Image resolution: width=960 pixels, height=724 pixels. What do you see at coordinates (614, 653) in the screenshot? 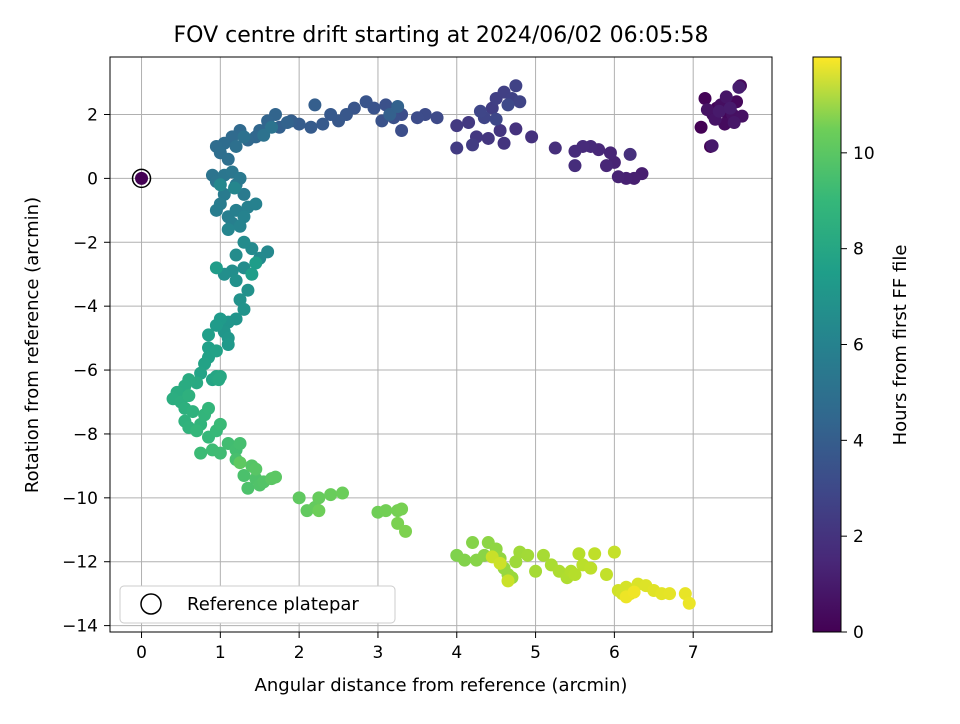
I see `x-tick-label: 6` at bounding box center [614, 653].